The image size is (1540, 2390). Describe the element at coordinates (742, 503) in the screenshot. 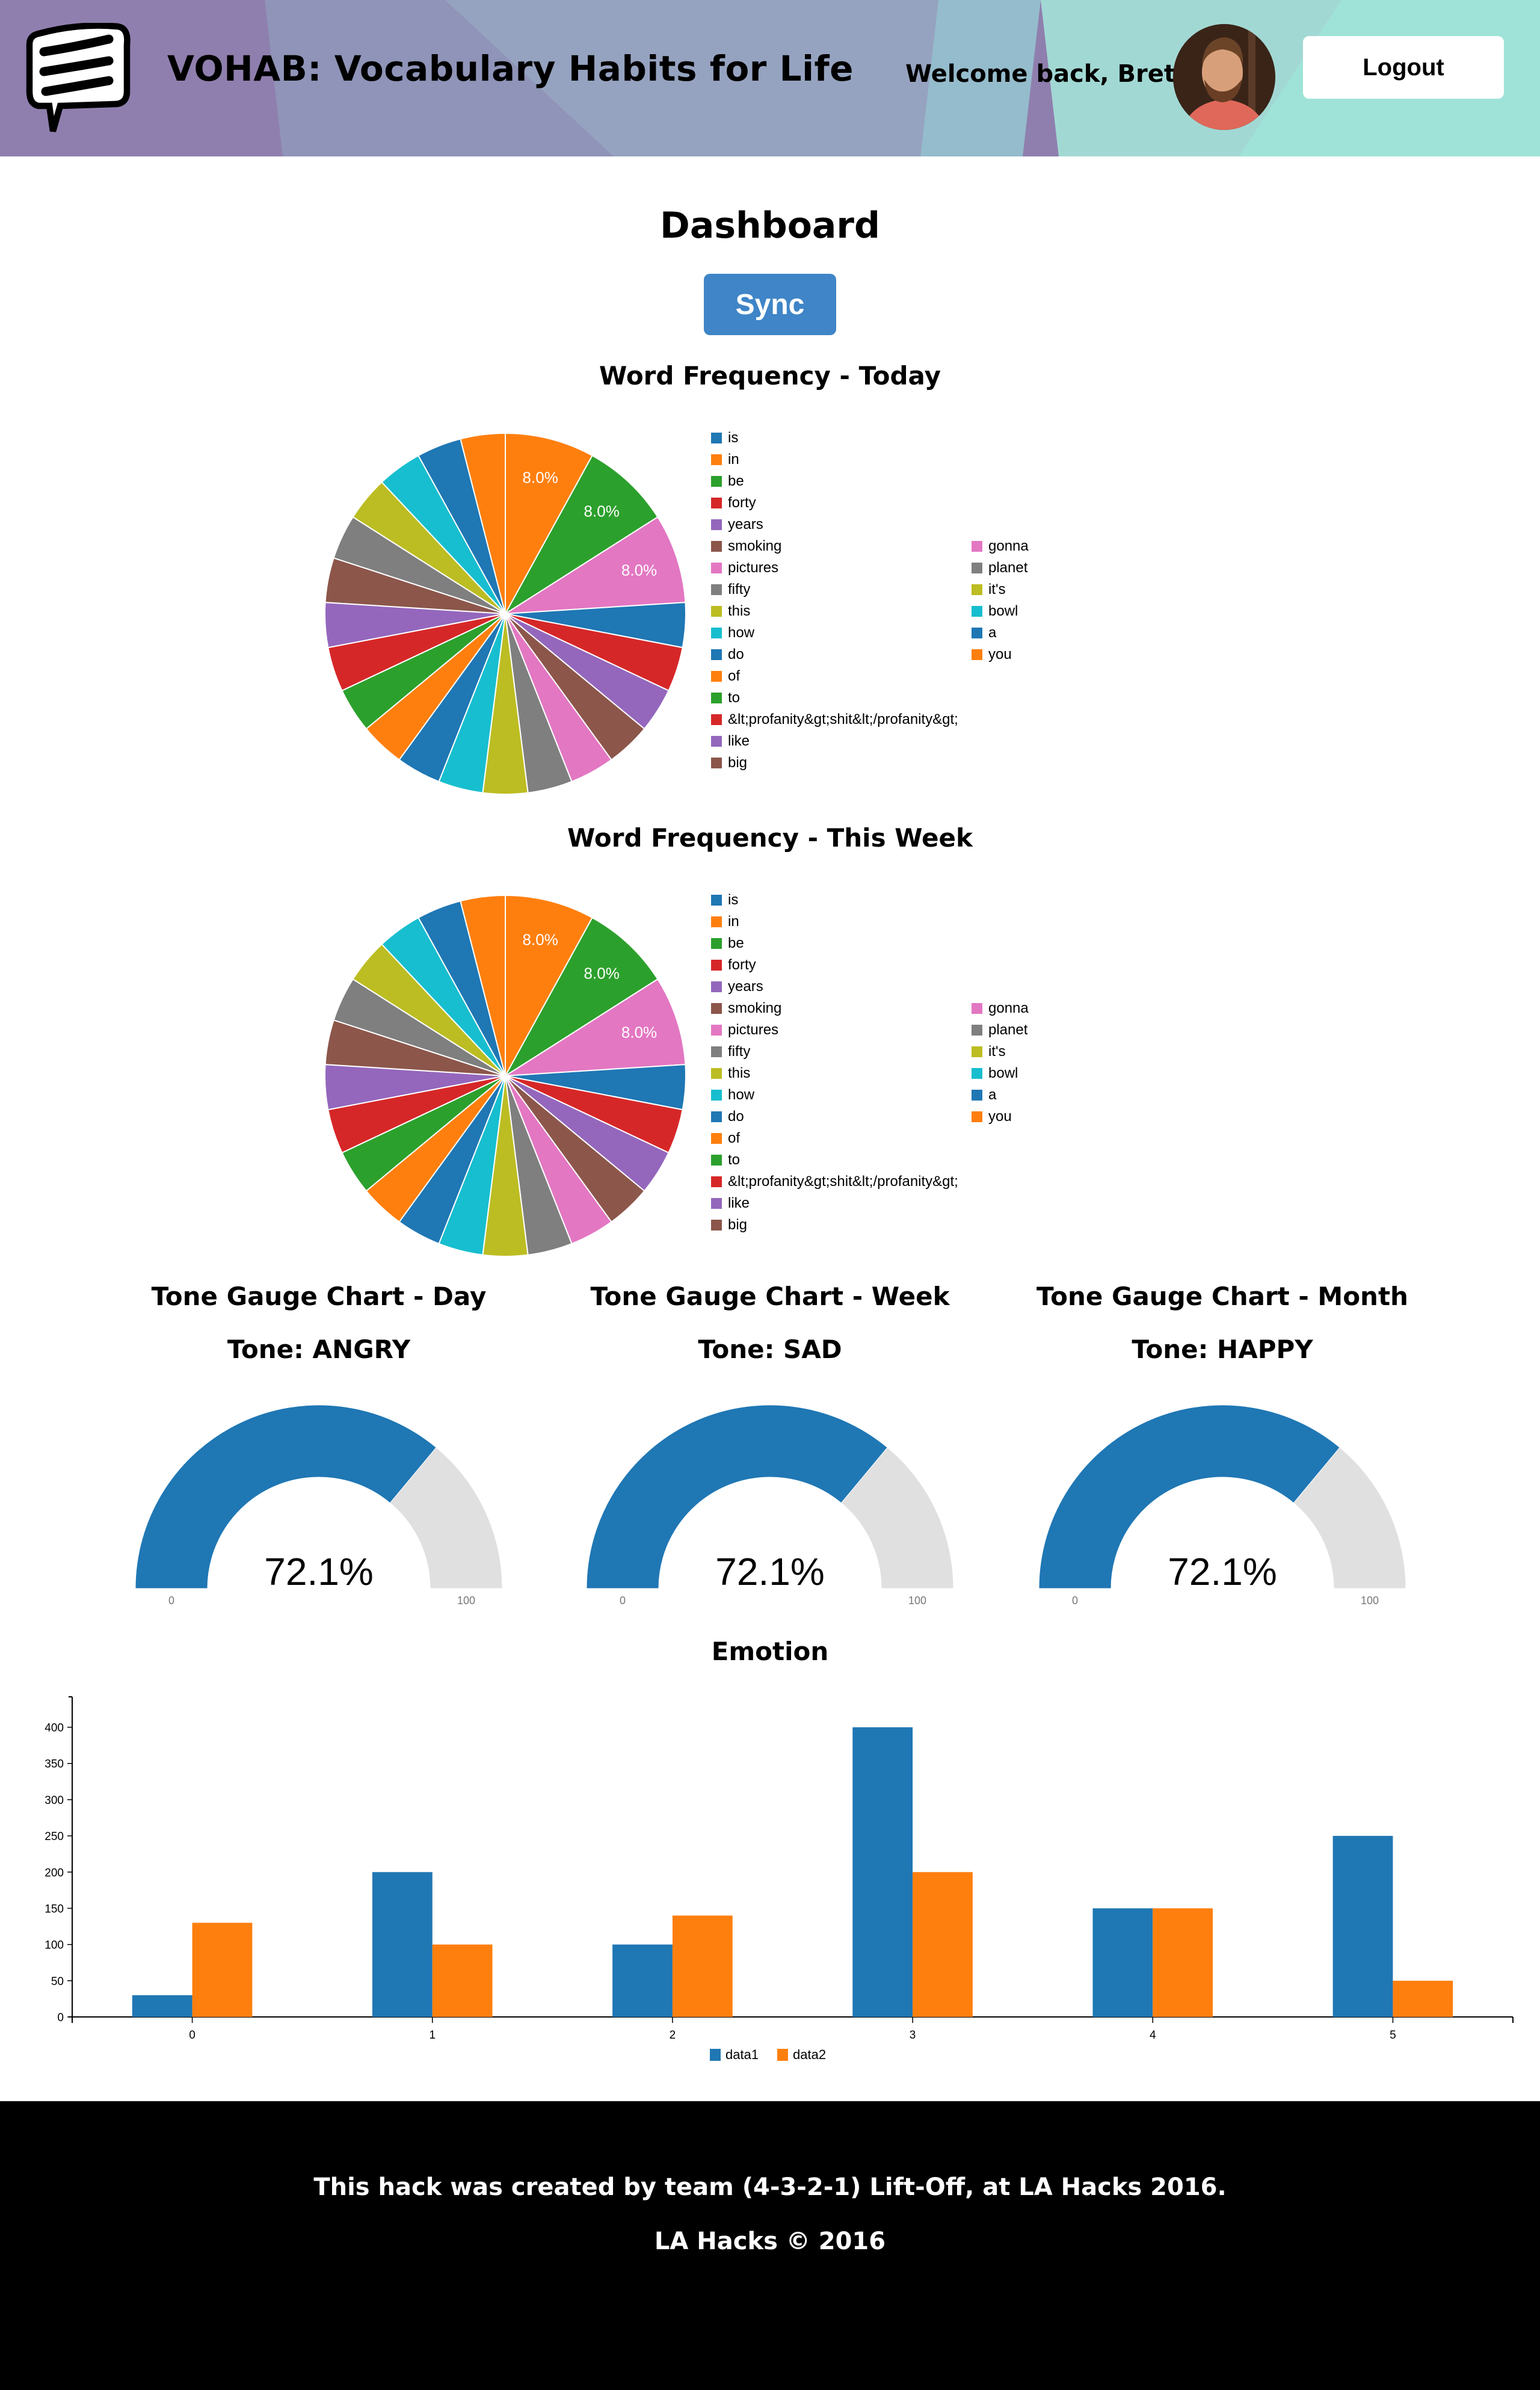

I see `legend-label: forty` at that location.